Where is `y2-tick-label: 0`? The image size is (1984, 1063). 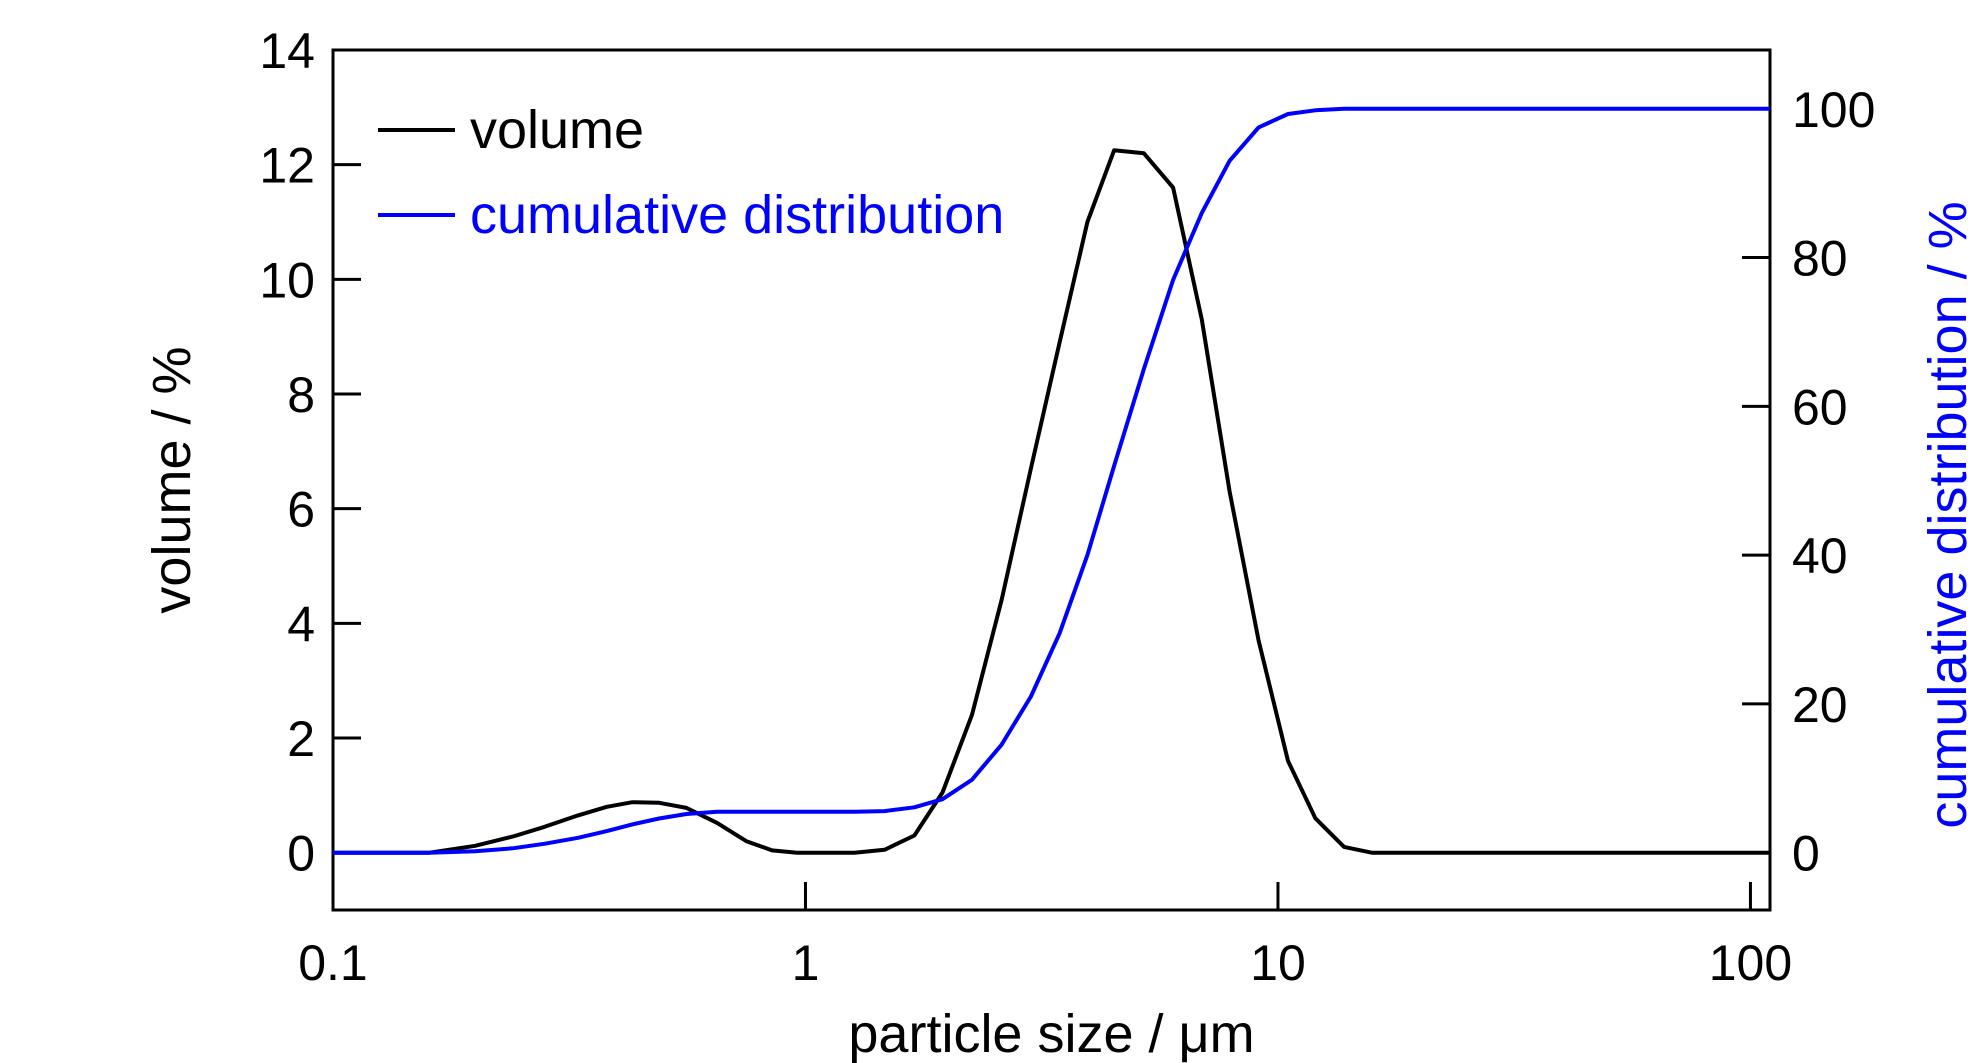
y2-tick-label: 0 is located at coordinates (1806, 854).